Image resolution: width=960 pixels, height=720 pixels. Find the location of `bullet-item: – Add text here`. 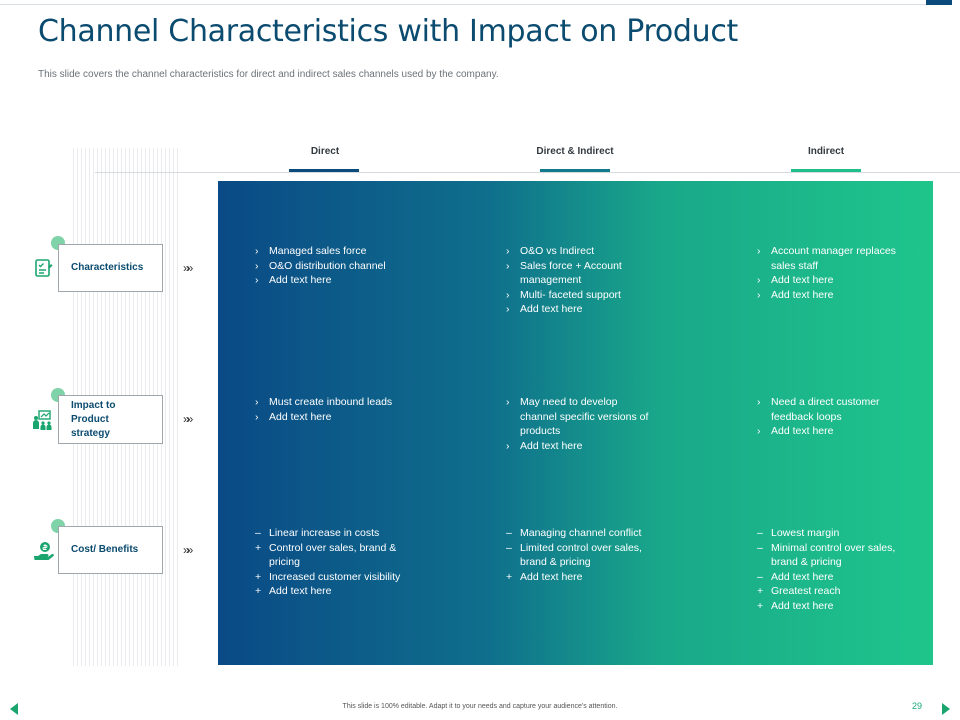

bullet-item: – Add text here is located at coordinates (832, 577).